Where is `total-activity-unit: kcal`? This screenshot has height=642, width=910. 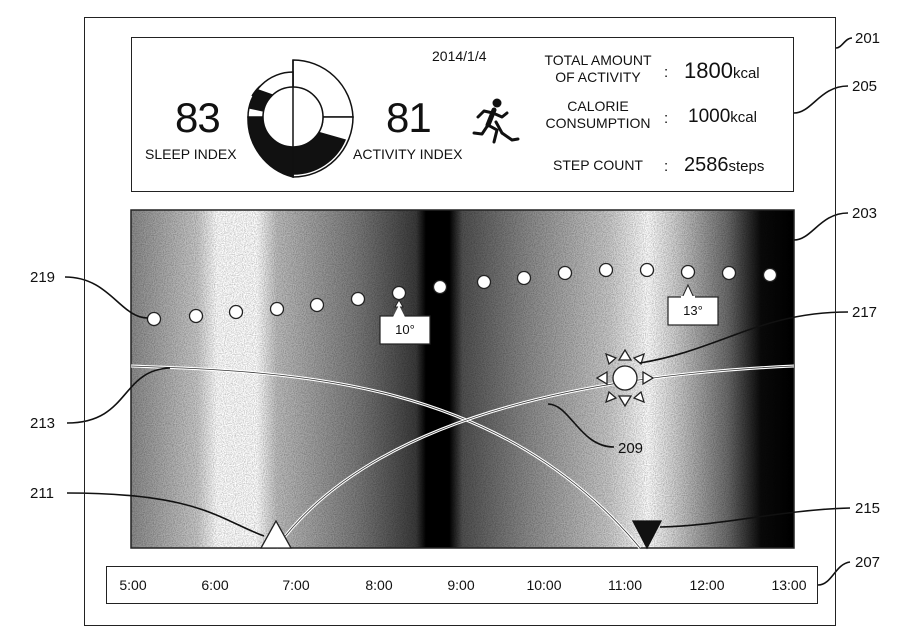
total-activity-unit: kcal is located at coordinates (746, 73).